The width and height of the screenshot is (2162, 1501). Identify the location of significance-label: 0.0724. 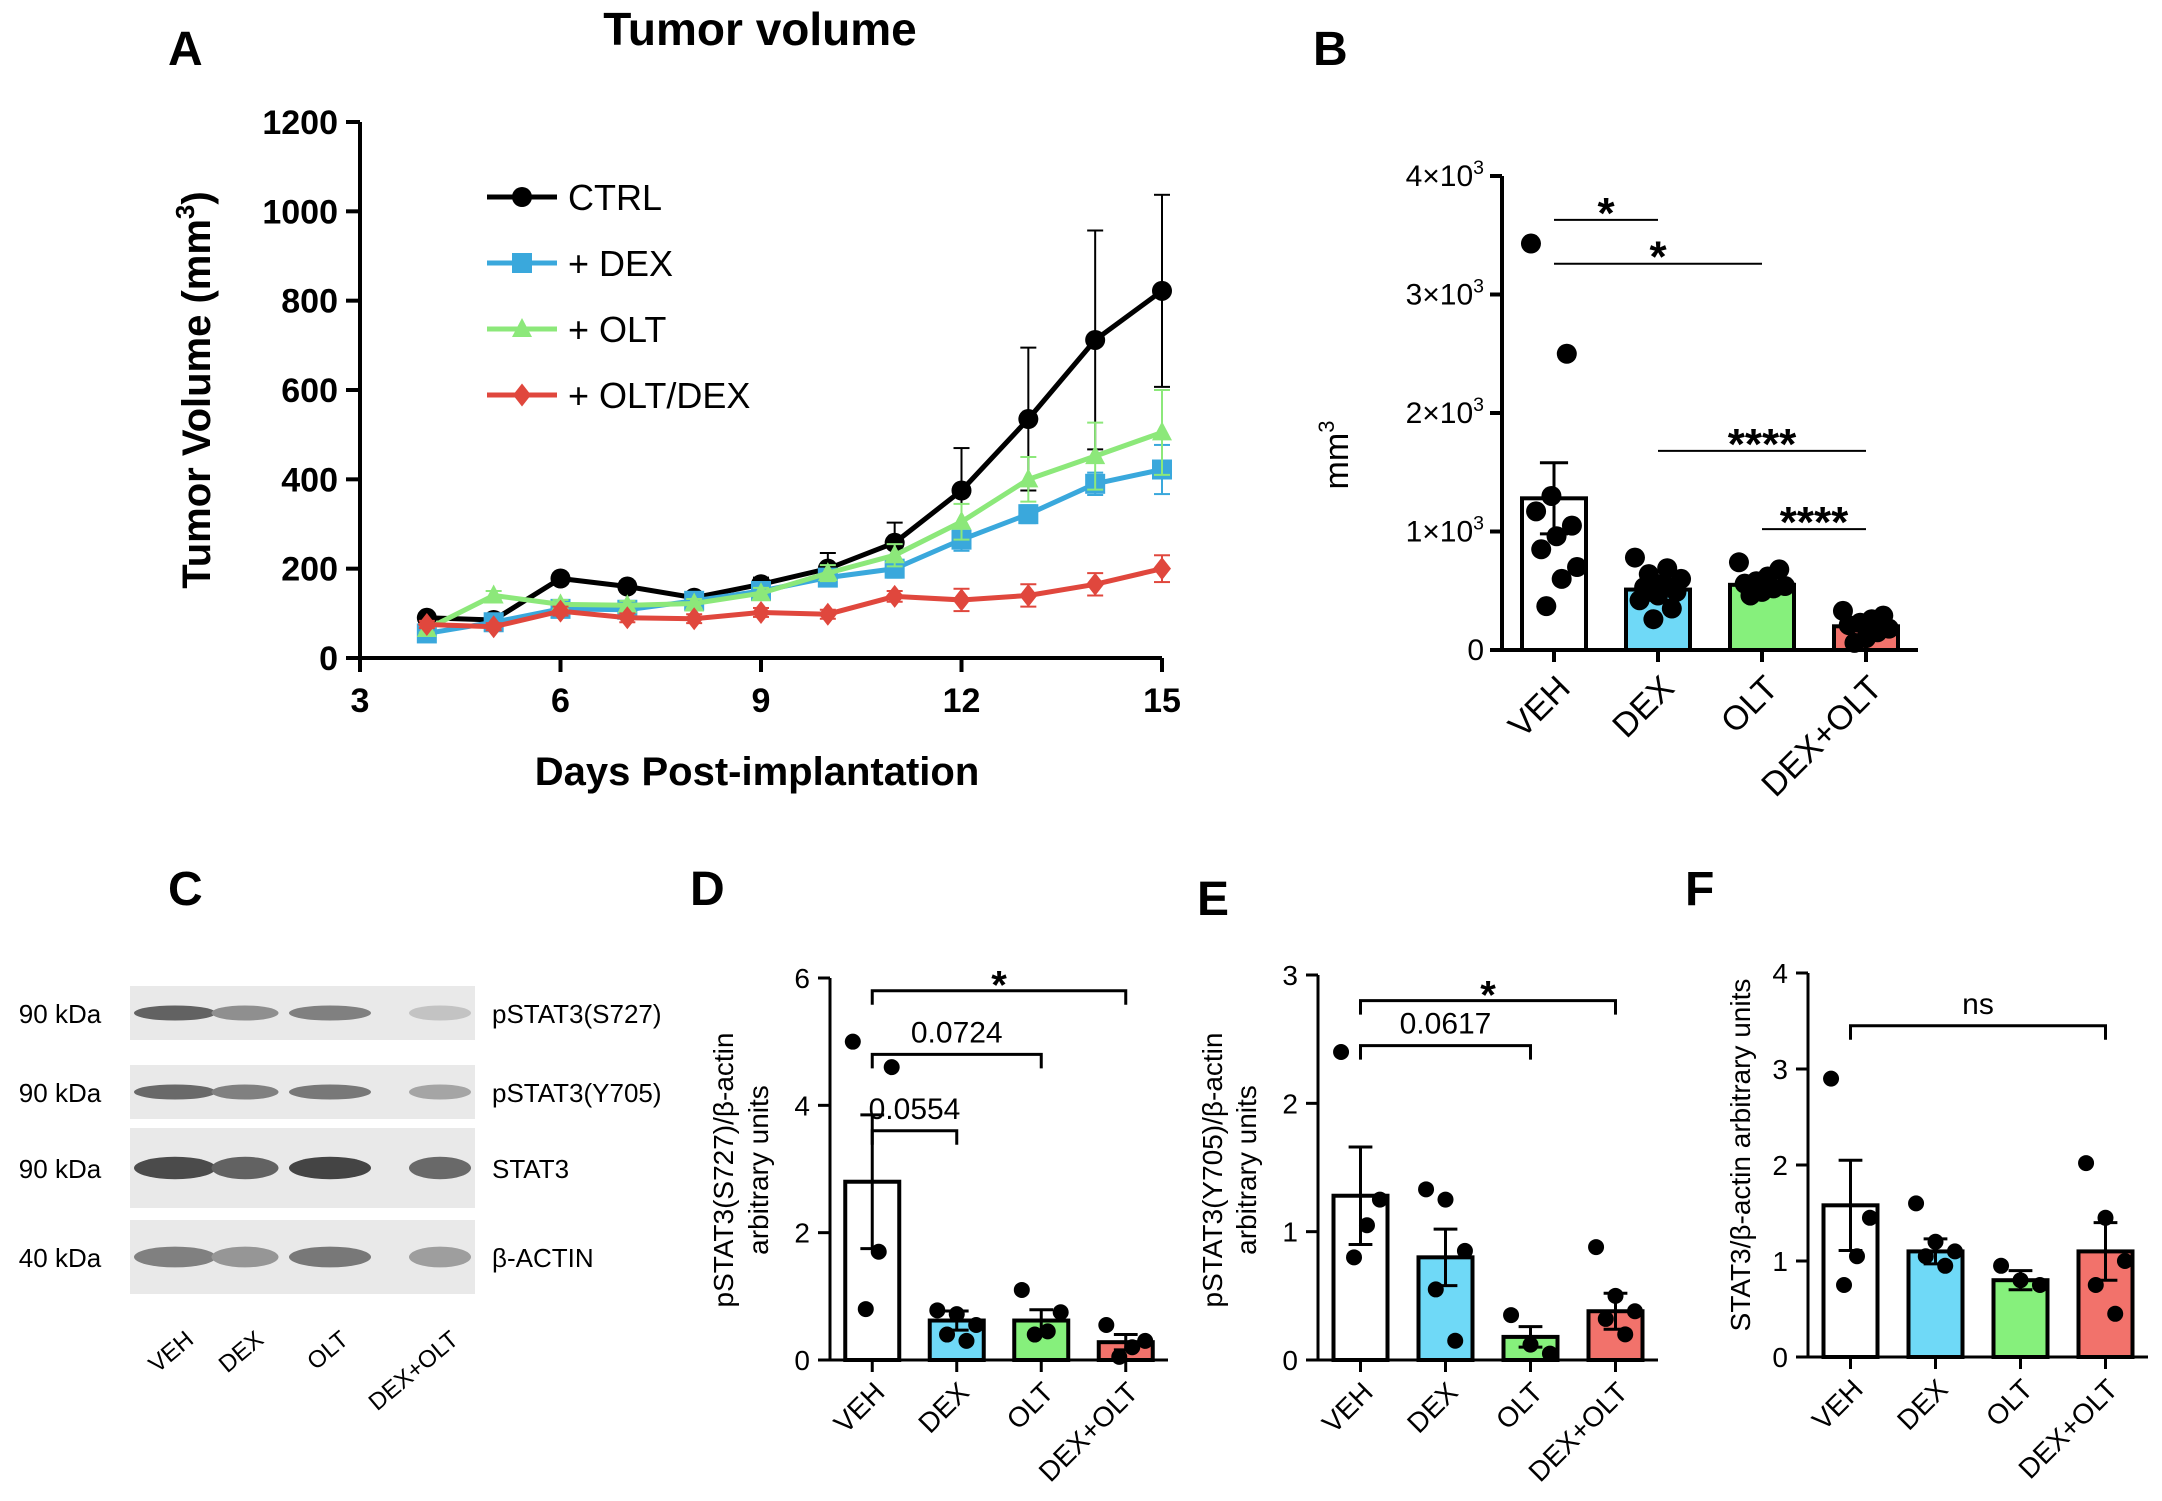
(957, 1032).